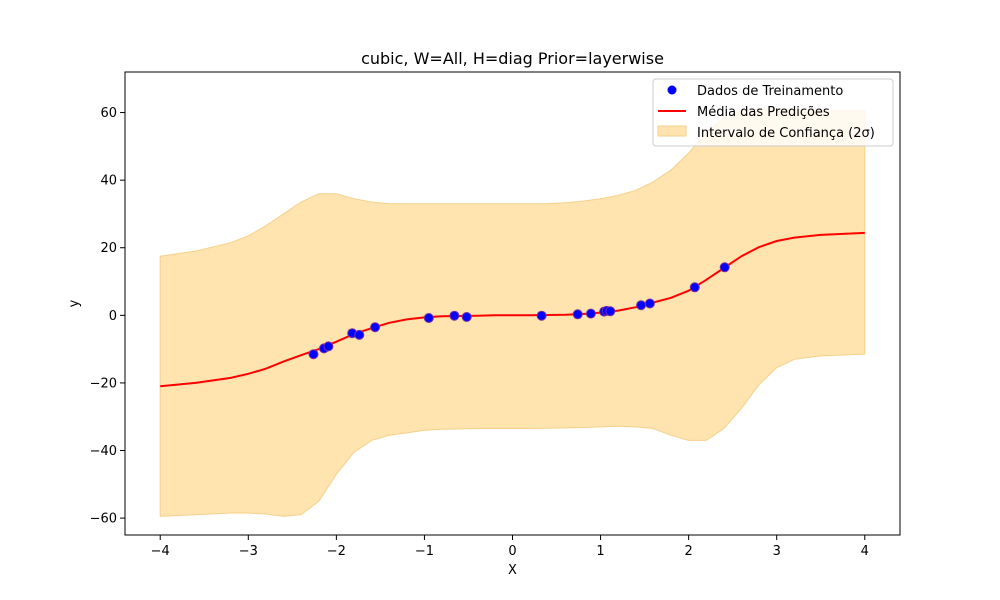 Image resolution: width=1000 pixels, height=600 pixels. I want to click on legend-label-mean-line: Média das Predições, so click(763, 112).